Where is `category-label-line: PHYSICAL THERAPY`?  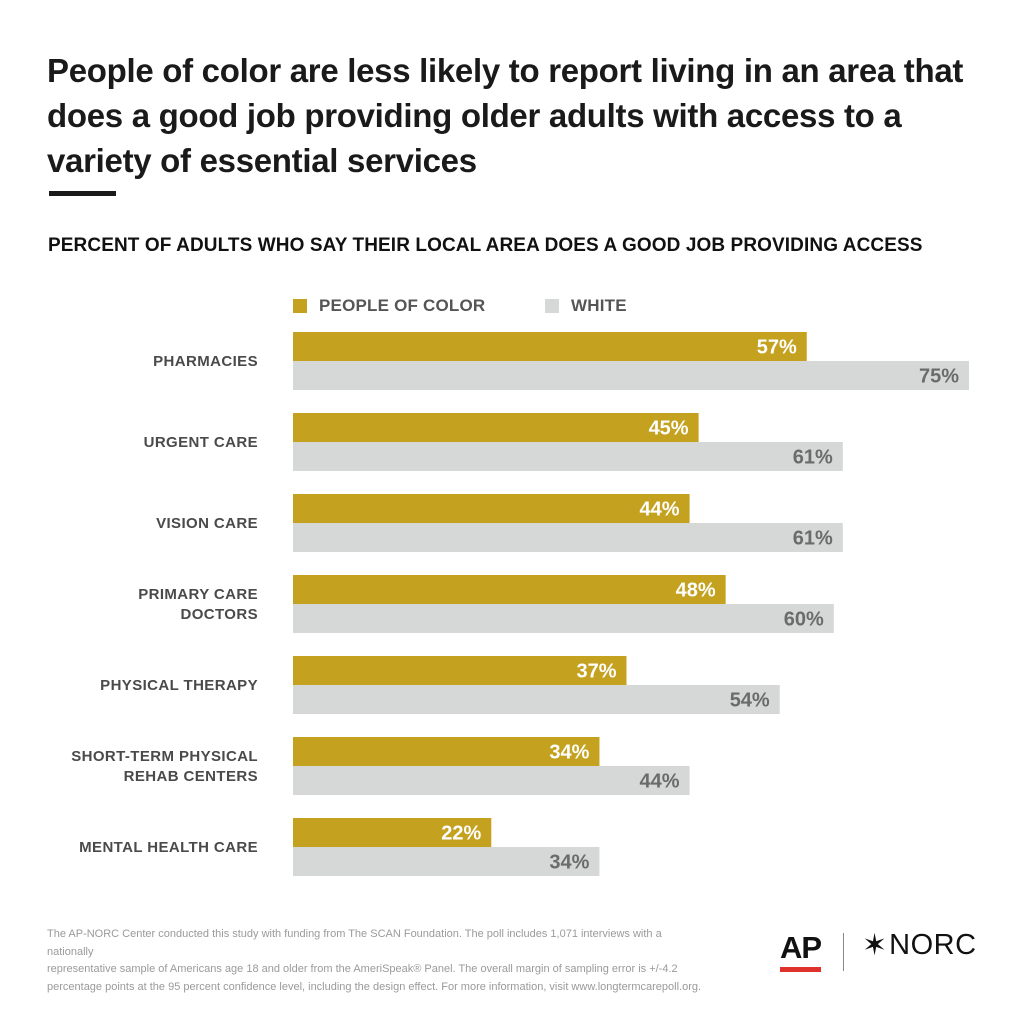 category-label-line: PHYSICAL THERAPY is located at coordinates (179, 685).